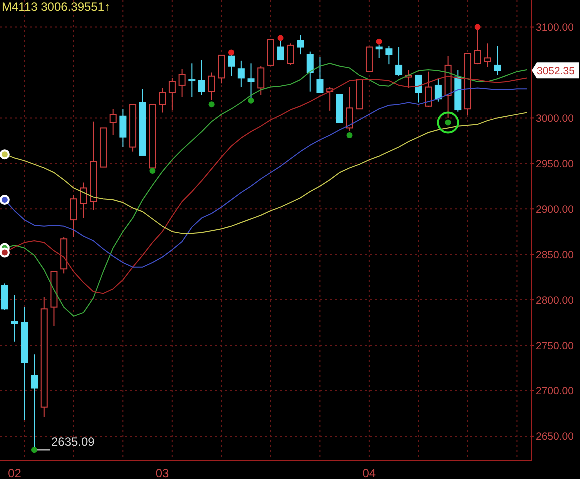 This screenshot has width=580, height=479. I want to click on y-tick-label: 2650.00, so click(555, 437).